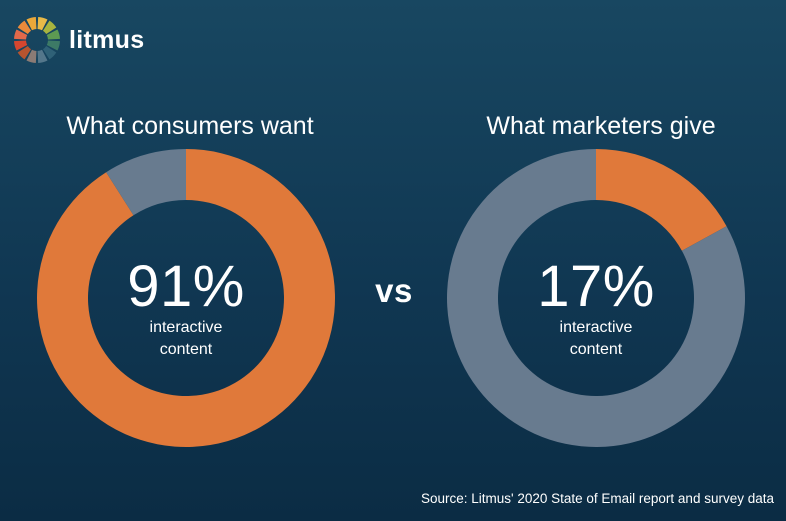 The height and width of the screenshot is (521, 786). What do you see at coordinates (186, 286) in the screenshot?
I see `left-percentage: 91%` at bounding box center [186, 286].